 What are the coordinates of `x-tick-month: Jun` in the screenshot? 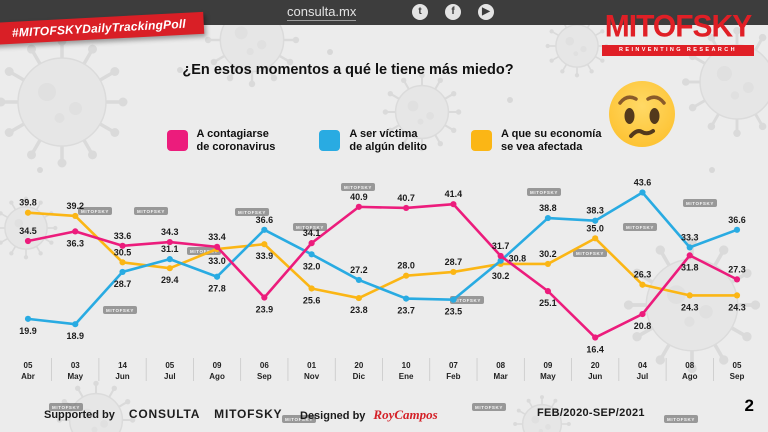 It's located at (595, 376).